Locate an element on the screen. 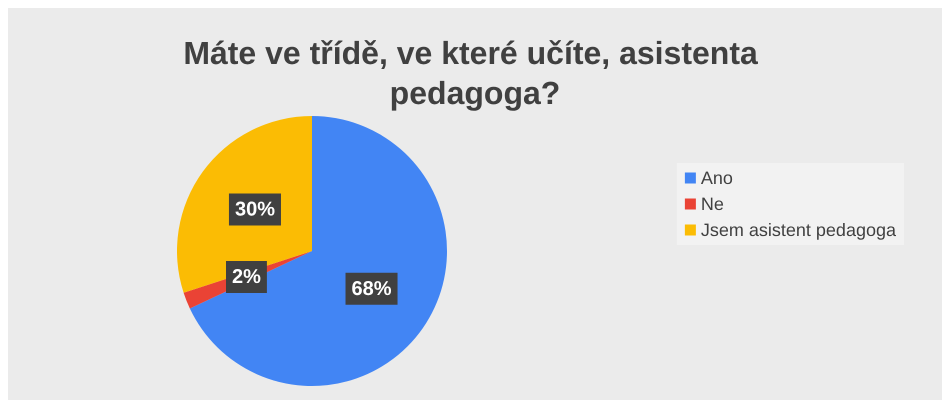 The width and height of the screenshot is (950, 403). chart-title: Máte ve třídě, ve které učíte, asistenta pedagoga? is located at coordinates (475, 73).